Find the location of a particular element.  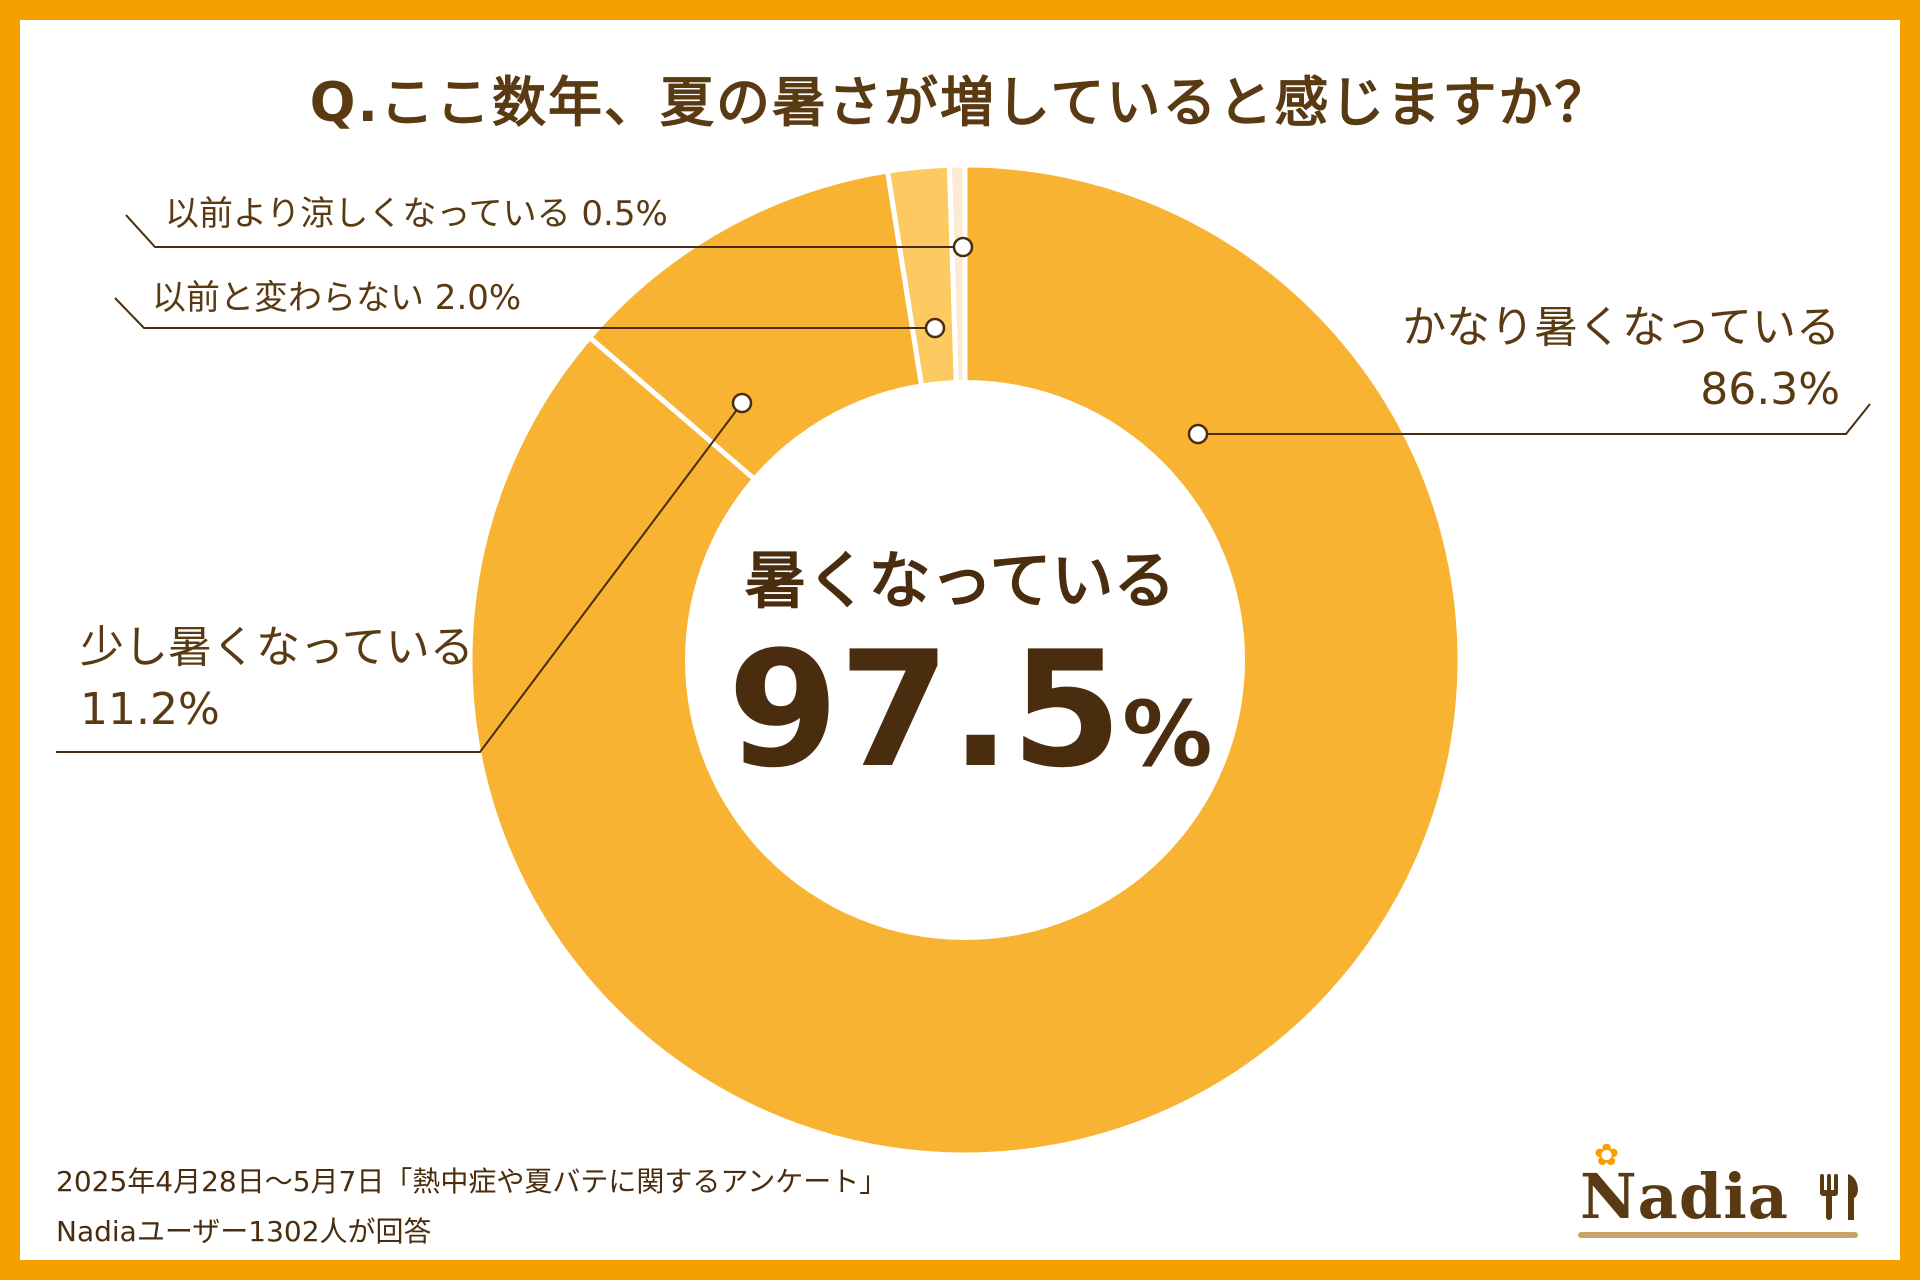

center-label: 暑くなっている is located at coordinates (960, 580).